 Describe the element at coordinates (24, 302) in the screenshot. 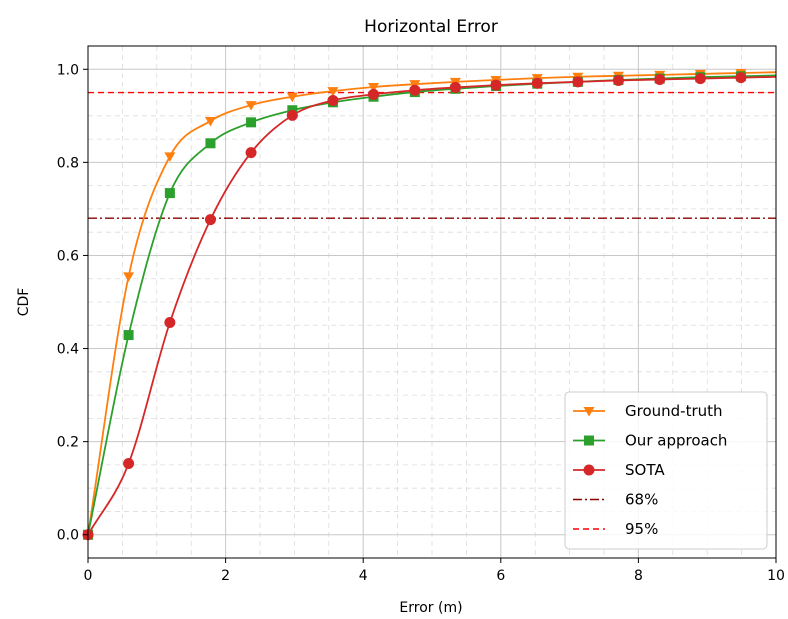

I see `y-axis-label: CDF` at that location.